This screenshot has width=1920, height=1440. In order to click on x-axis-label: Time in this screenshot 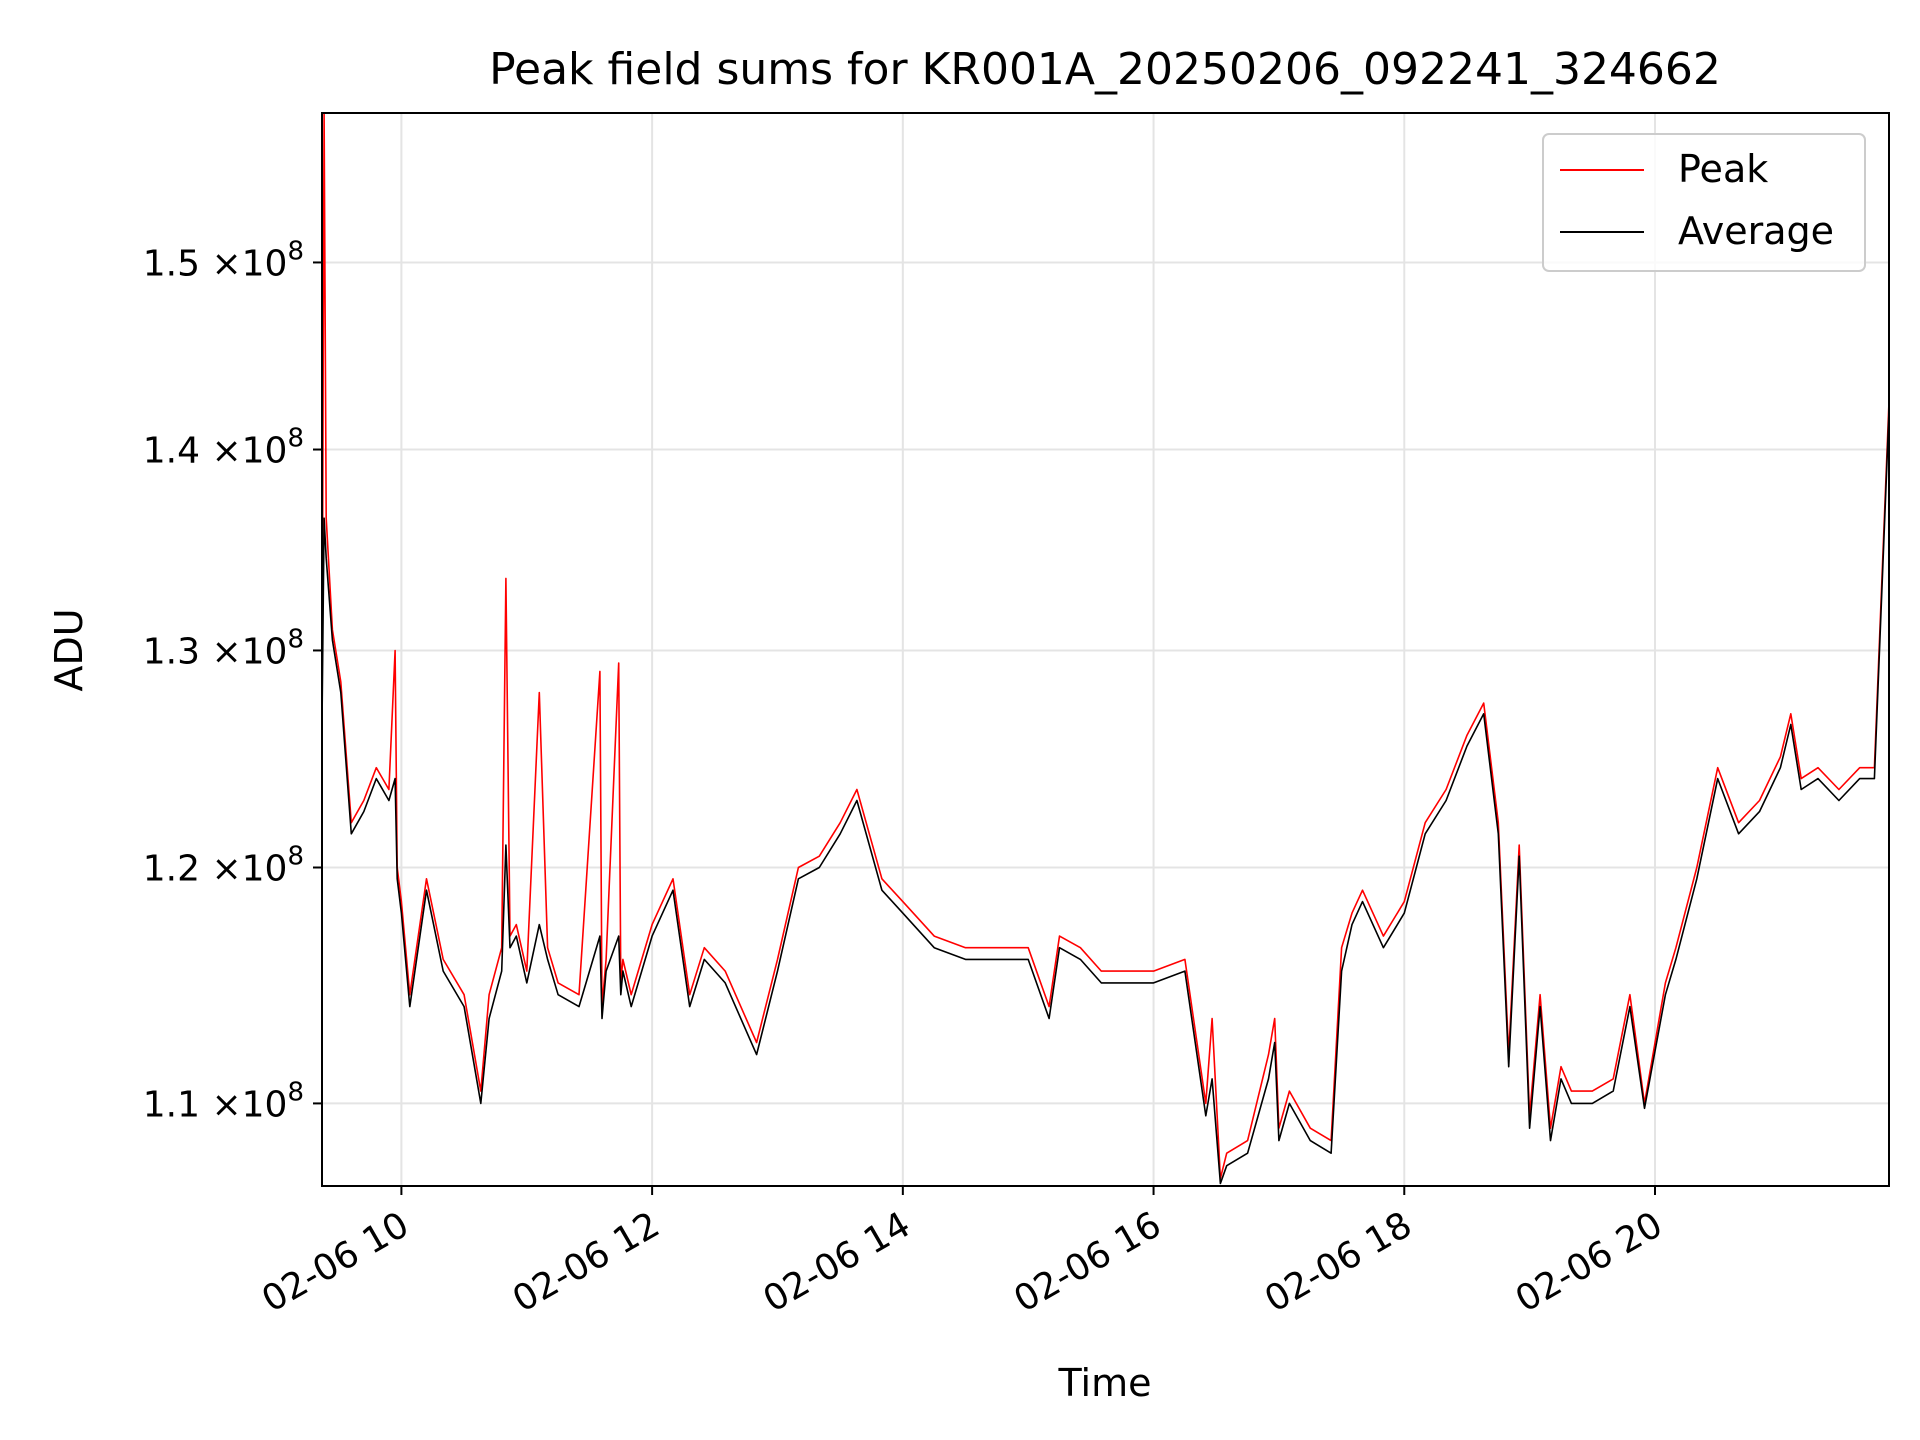, I will do `click(1105, 1383)`.